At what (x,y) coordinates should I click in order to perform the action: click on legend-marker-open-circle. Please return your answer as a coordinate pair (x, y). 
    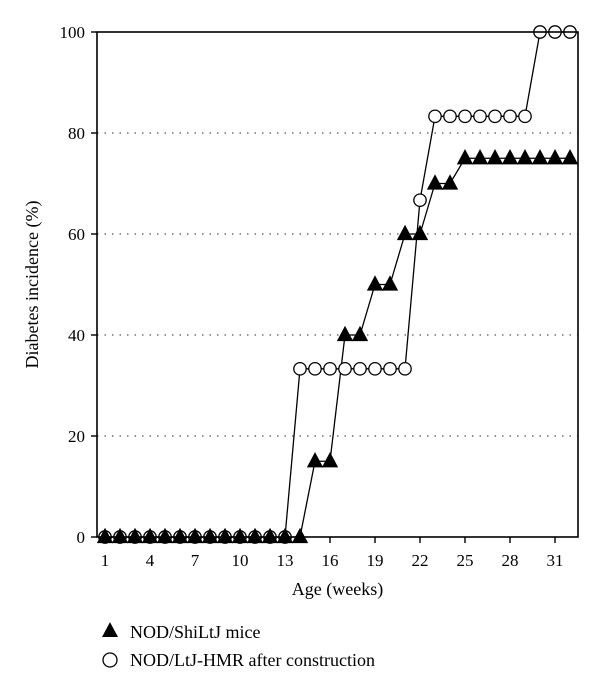
    Looking at the image, I should click on (110, 660).